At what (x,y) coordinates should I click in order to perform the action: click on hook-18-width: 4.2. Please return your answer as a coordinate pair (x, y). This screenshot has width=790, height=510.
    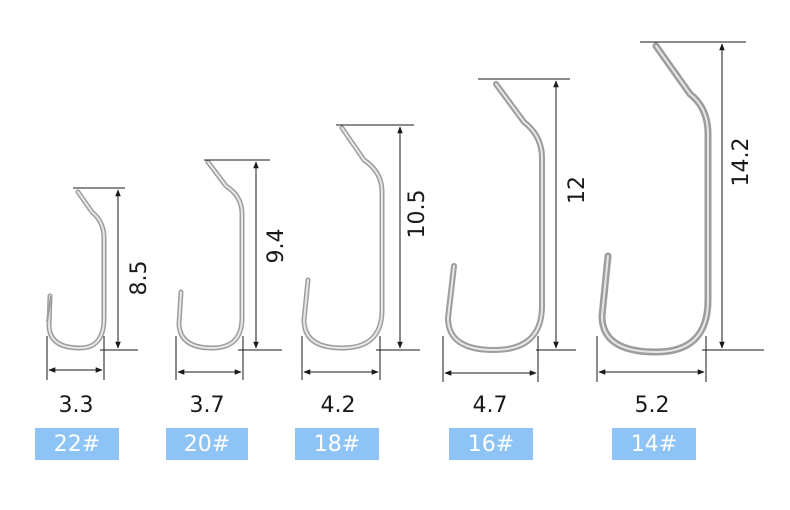
    Looking at the image, I should click on (338, 405).